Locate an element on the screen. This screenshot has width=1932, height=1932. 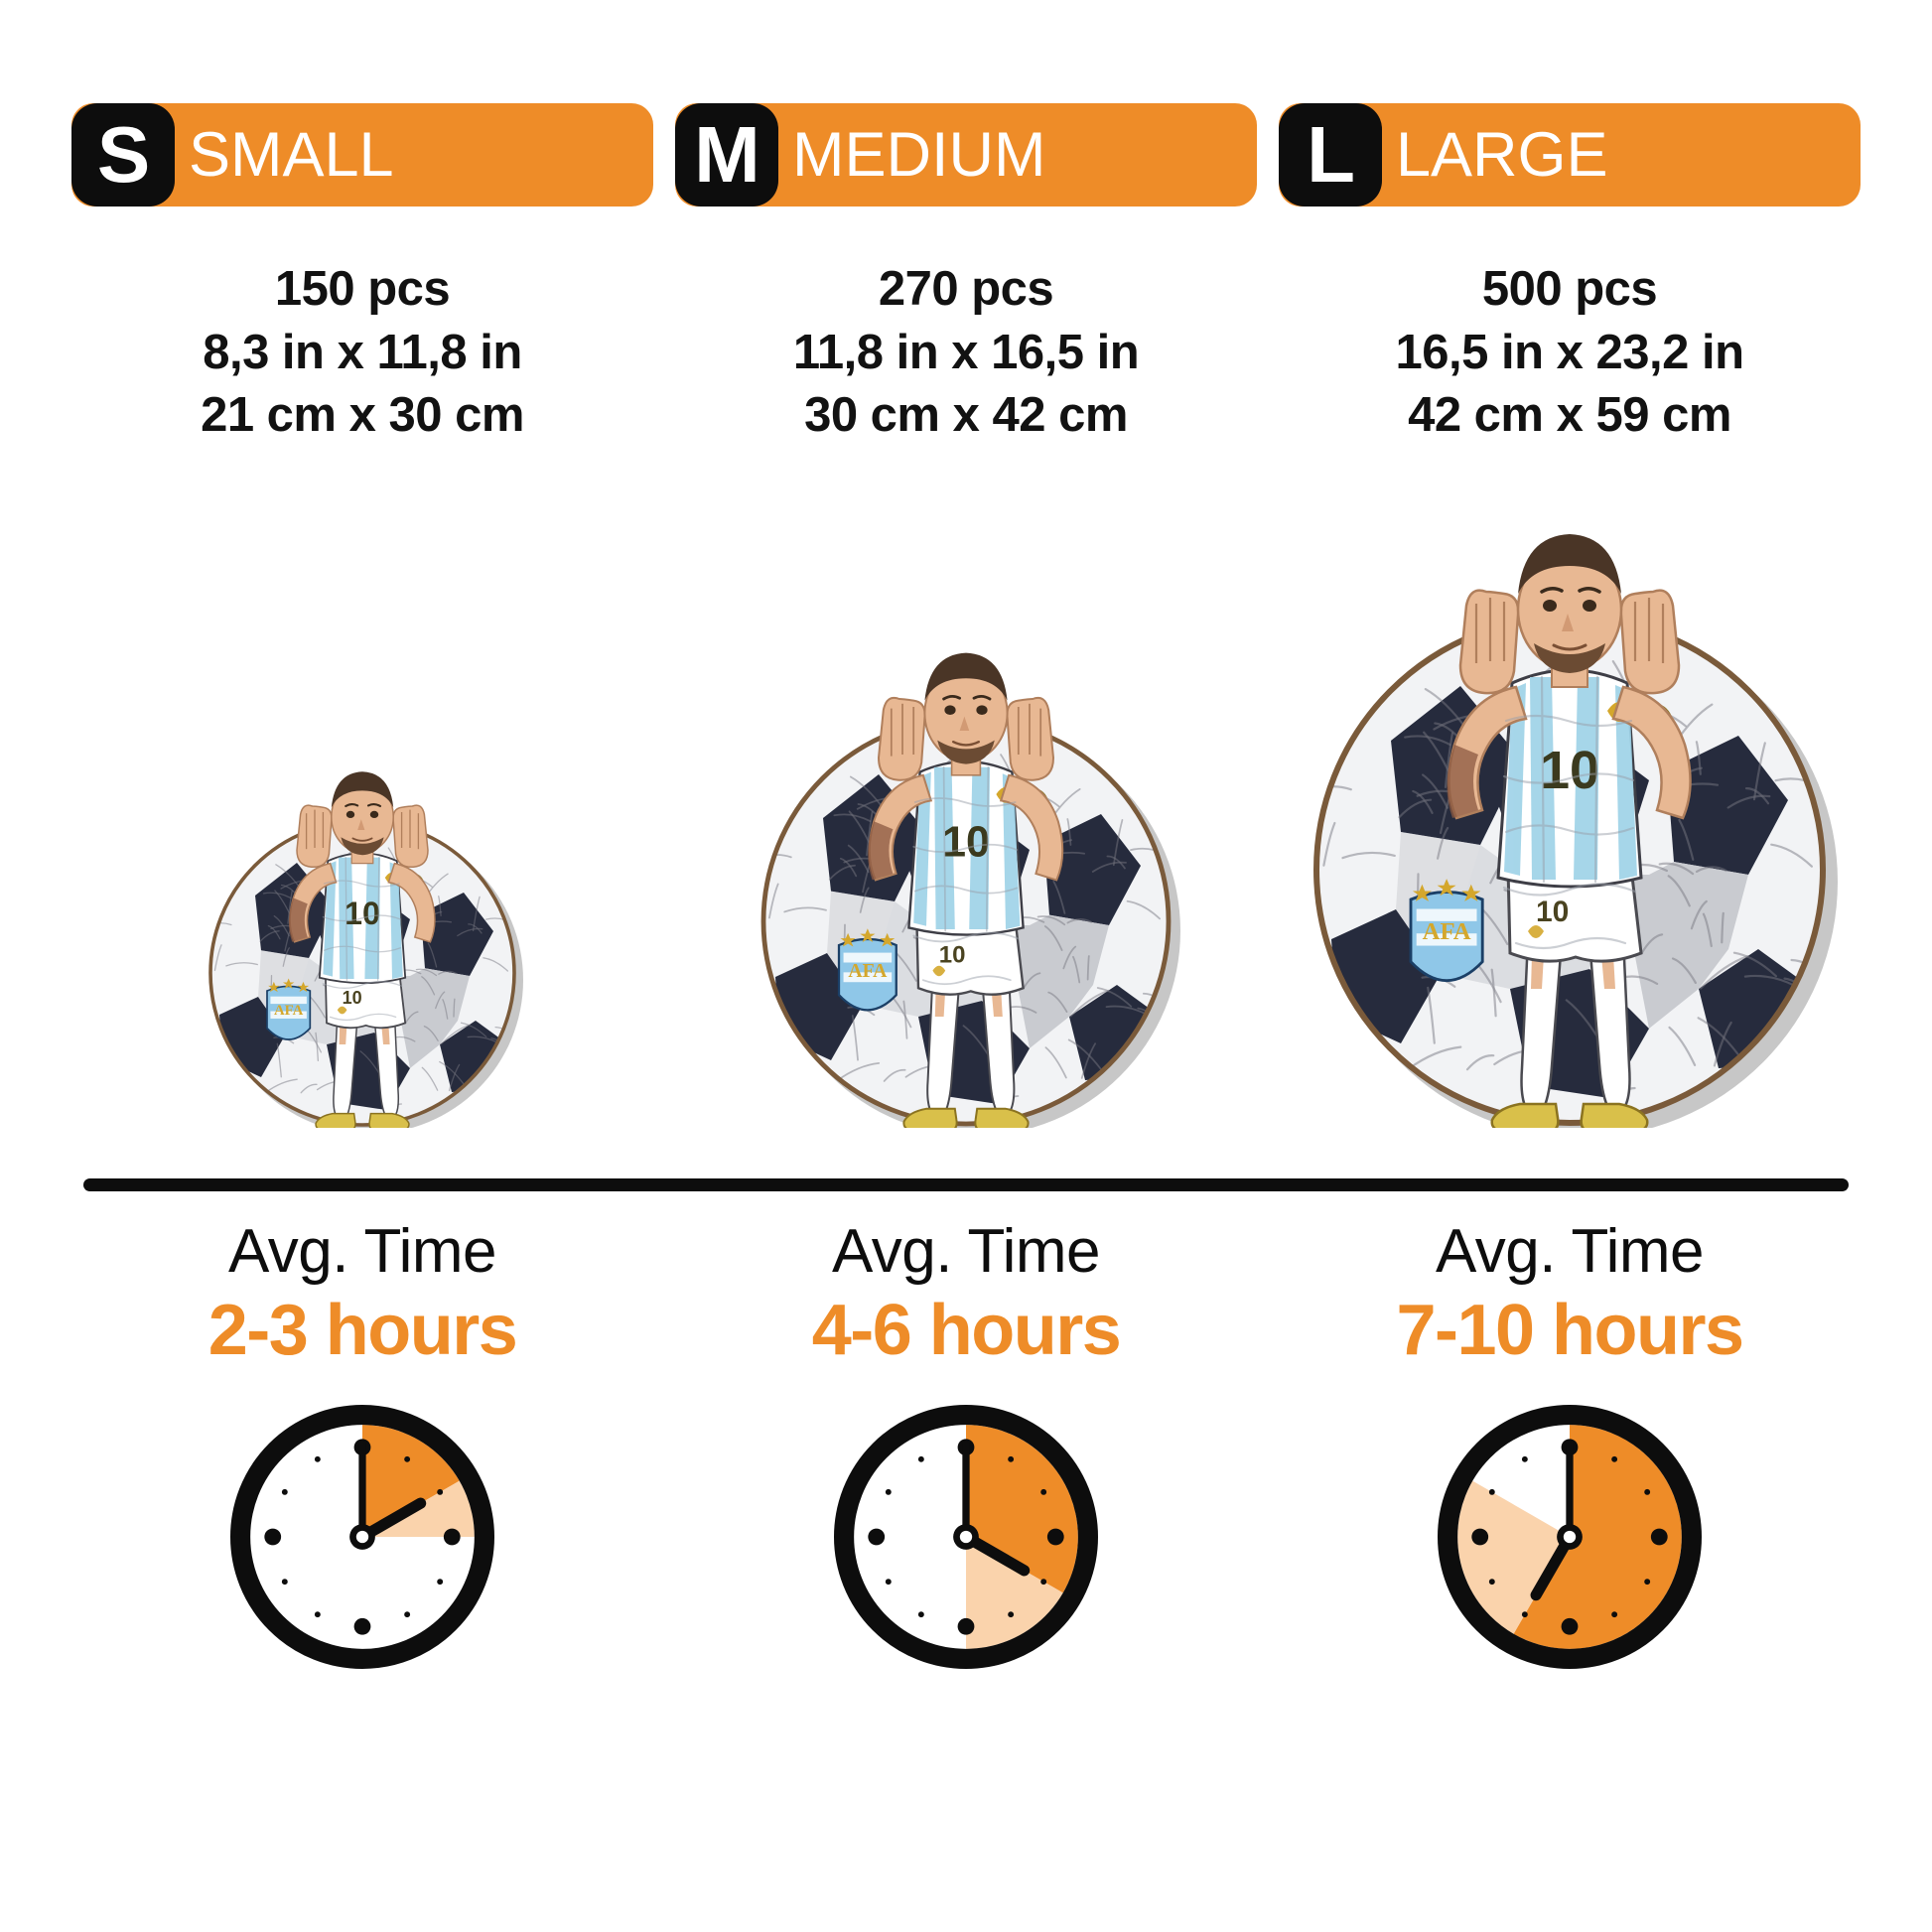
dimensions-inches-medium: 11,8 in x 16,5 in is located at coordinates (966, 352).